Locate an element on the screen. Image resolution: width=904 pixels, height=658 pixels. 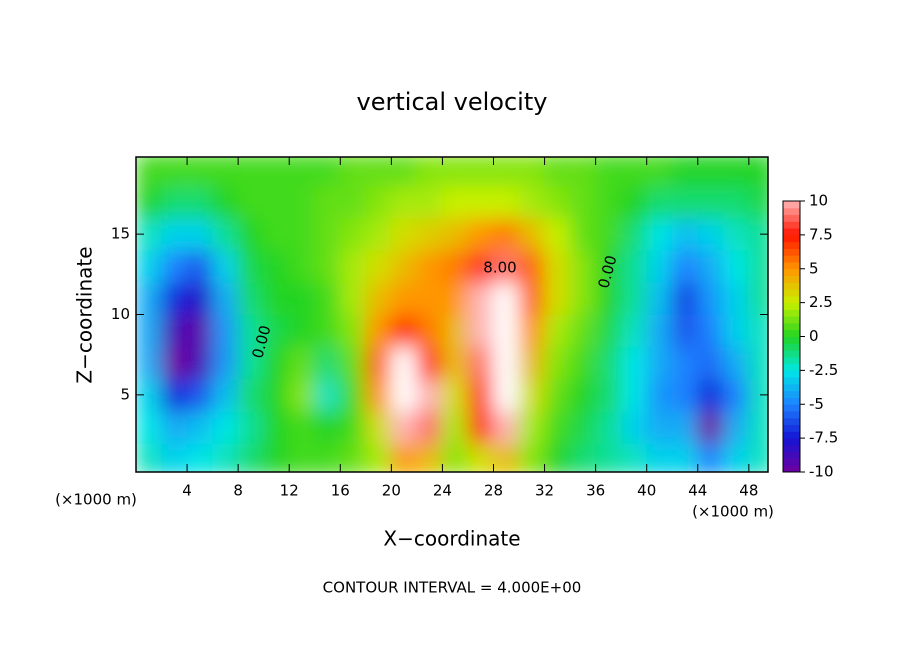
x-tick-label: 20 is located at coordinates (391, 491).